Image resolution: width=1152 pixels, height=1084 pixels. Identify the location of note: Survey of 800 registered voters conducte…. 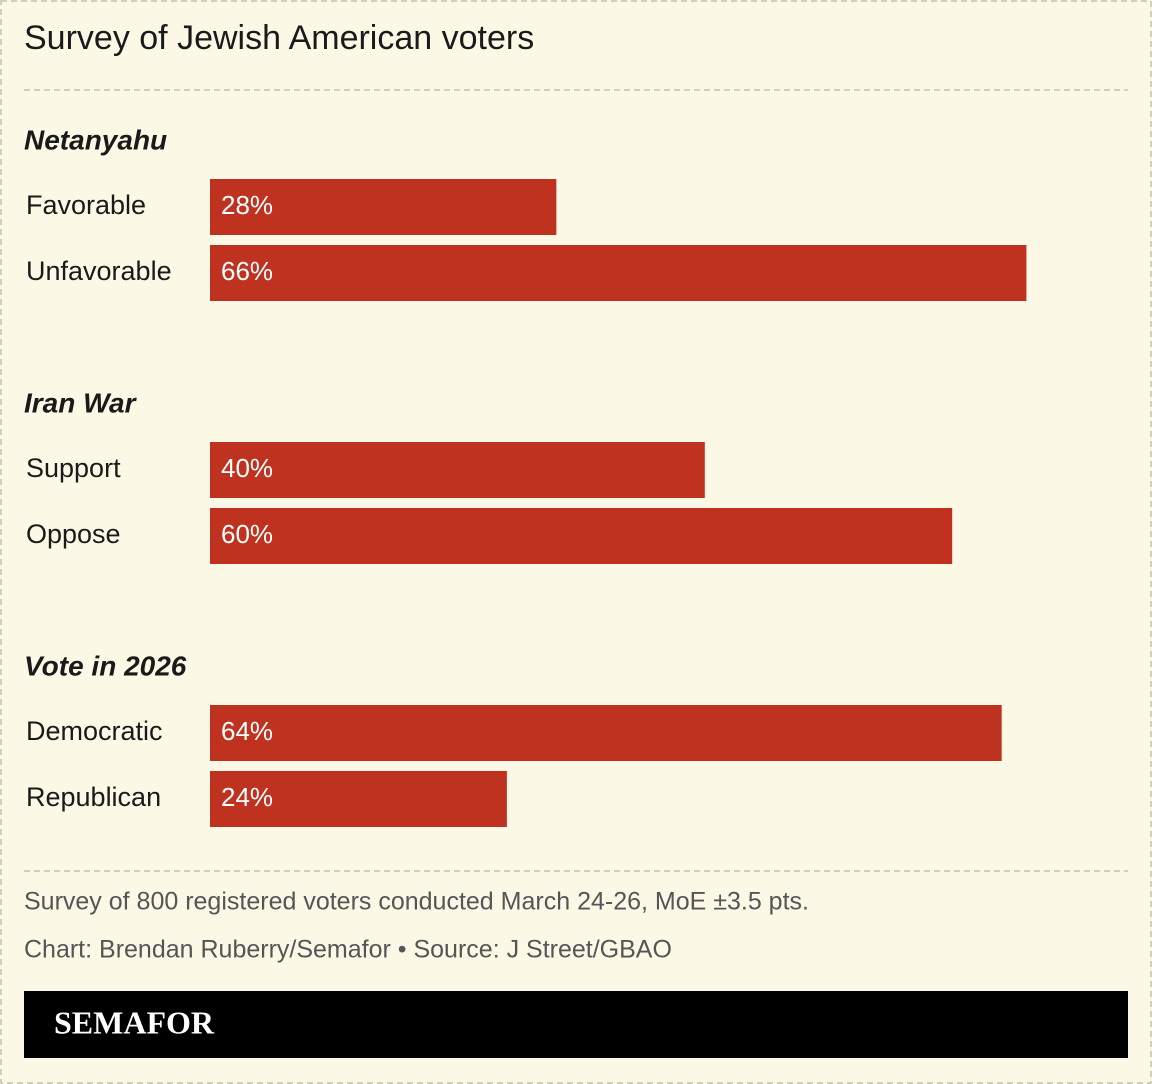
(416, 902).